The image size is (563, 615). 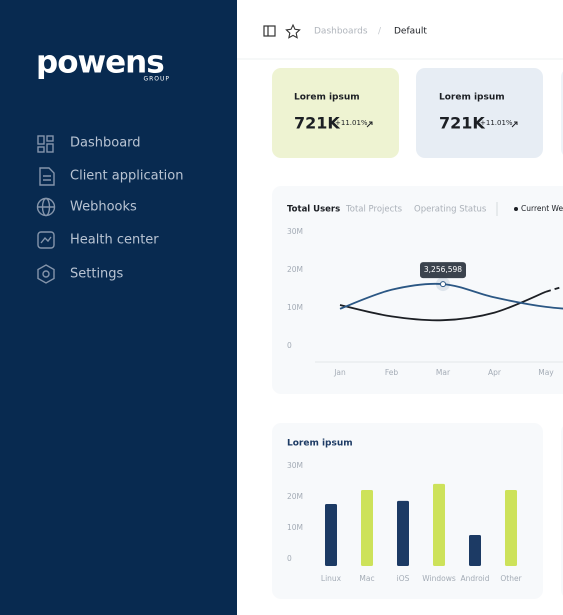 What do you see at coordinates (443, 284) in the screenshot?
I see `highlight-point` at bounding box center [443, 284].